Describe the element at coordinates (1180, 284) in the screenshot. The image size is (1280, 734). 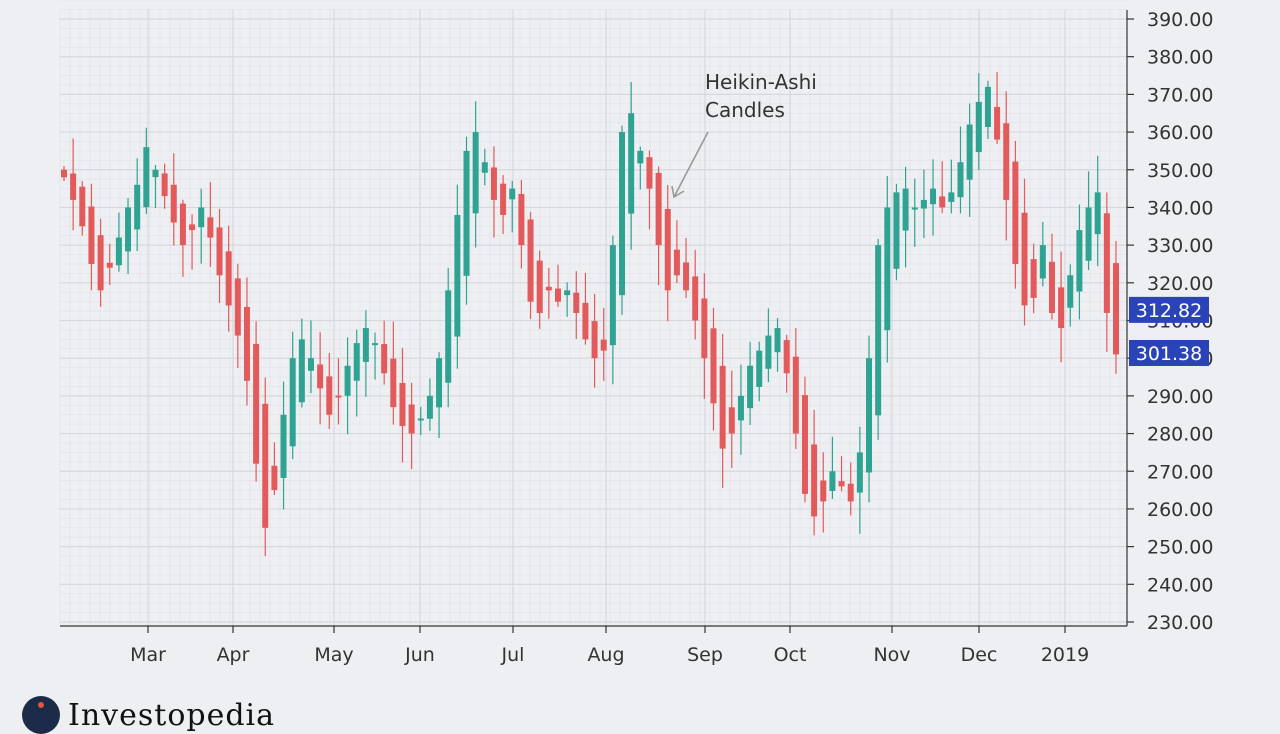
I see `y-tick-label: 320.00` at that location.